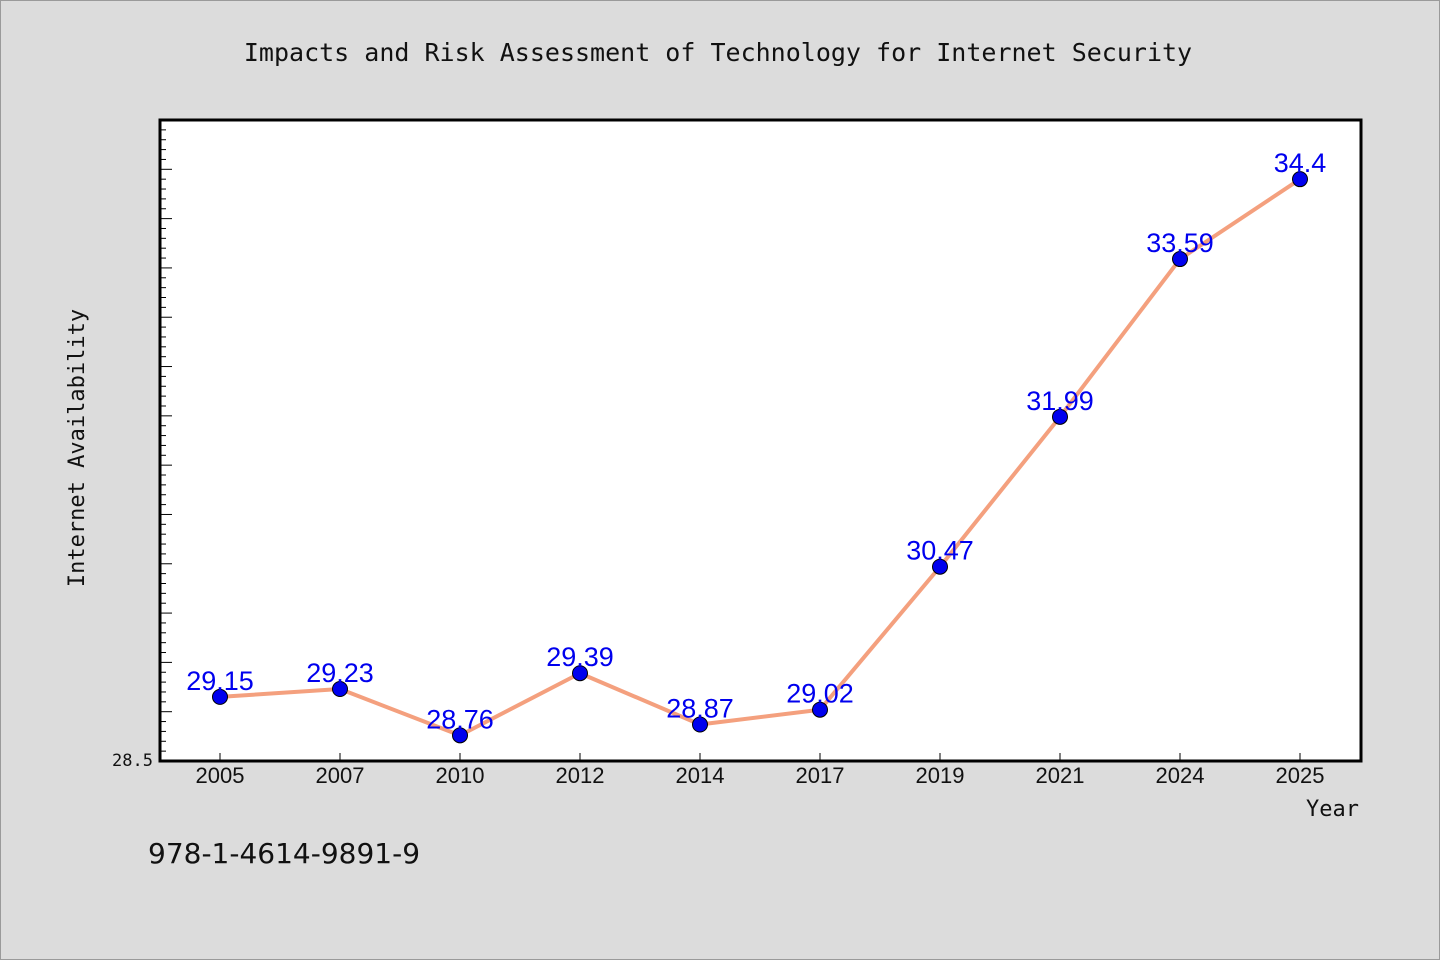  What do you see at coordinates (166, 440) in the screenshot?
I see `y-axis-ticks` at bounding box center [166, 440].